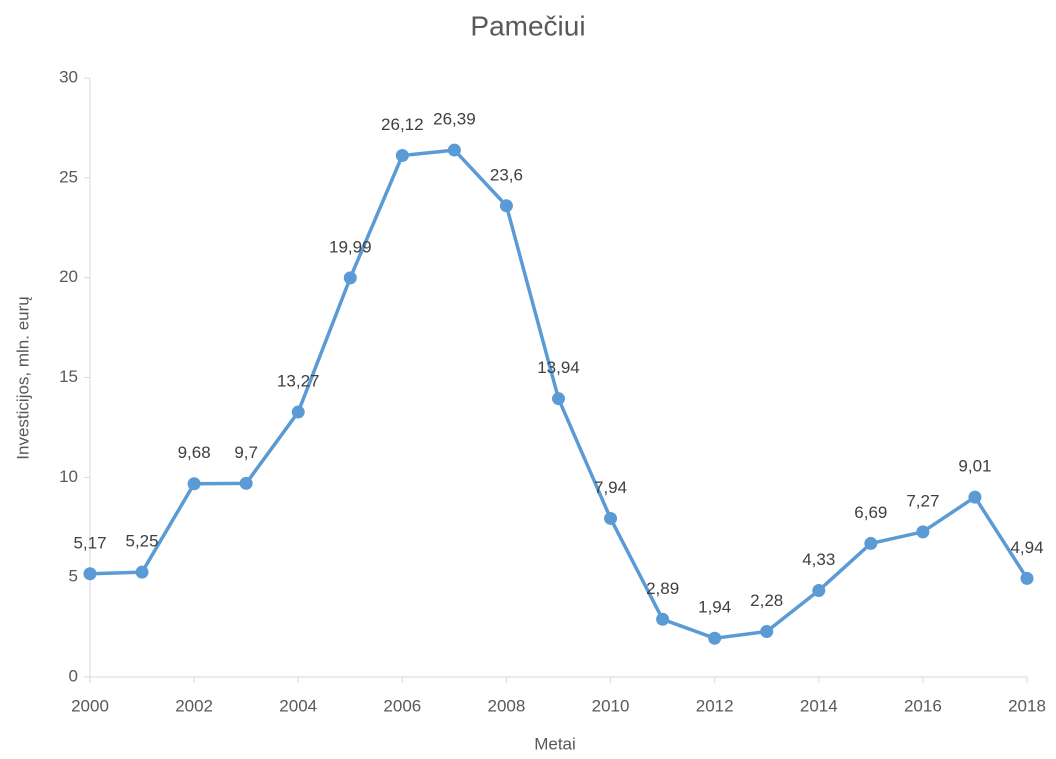 The height and width of the screenshot is (759, 1056). I want to click on data-label: 5,25, so click(142, 541).